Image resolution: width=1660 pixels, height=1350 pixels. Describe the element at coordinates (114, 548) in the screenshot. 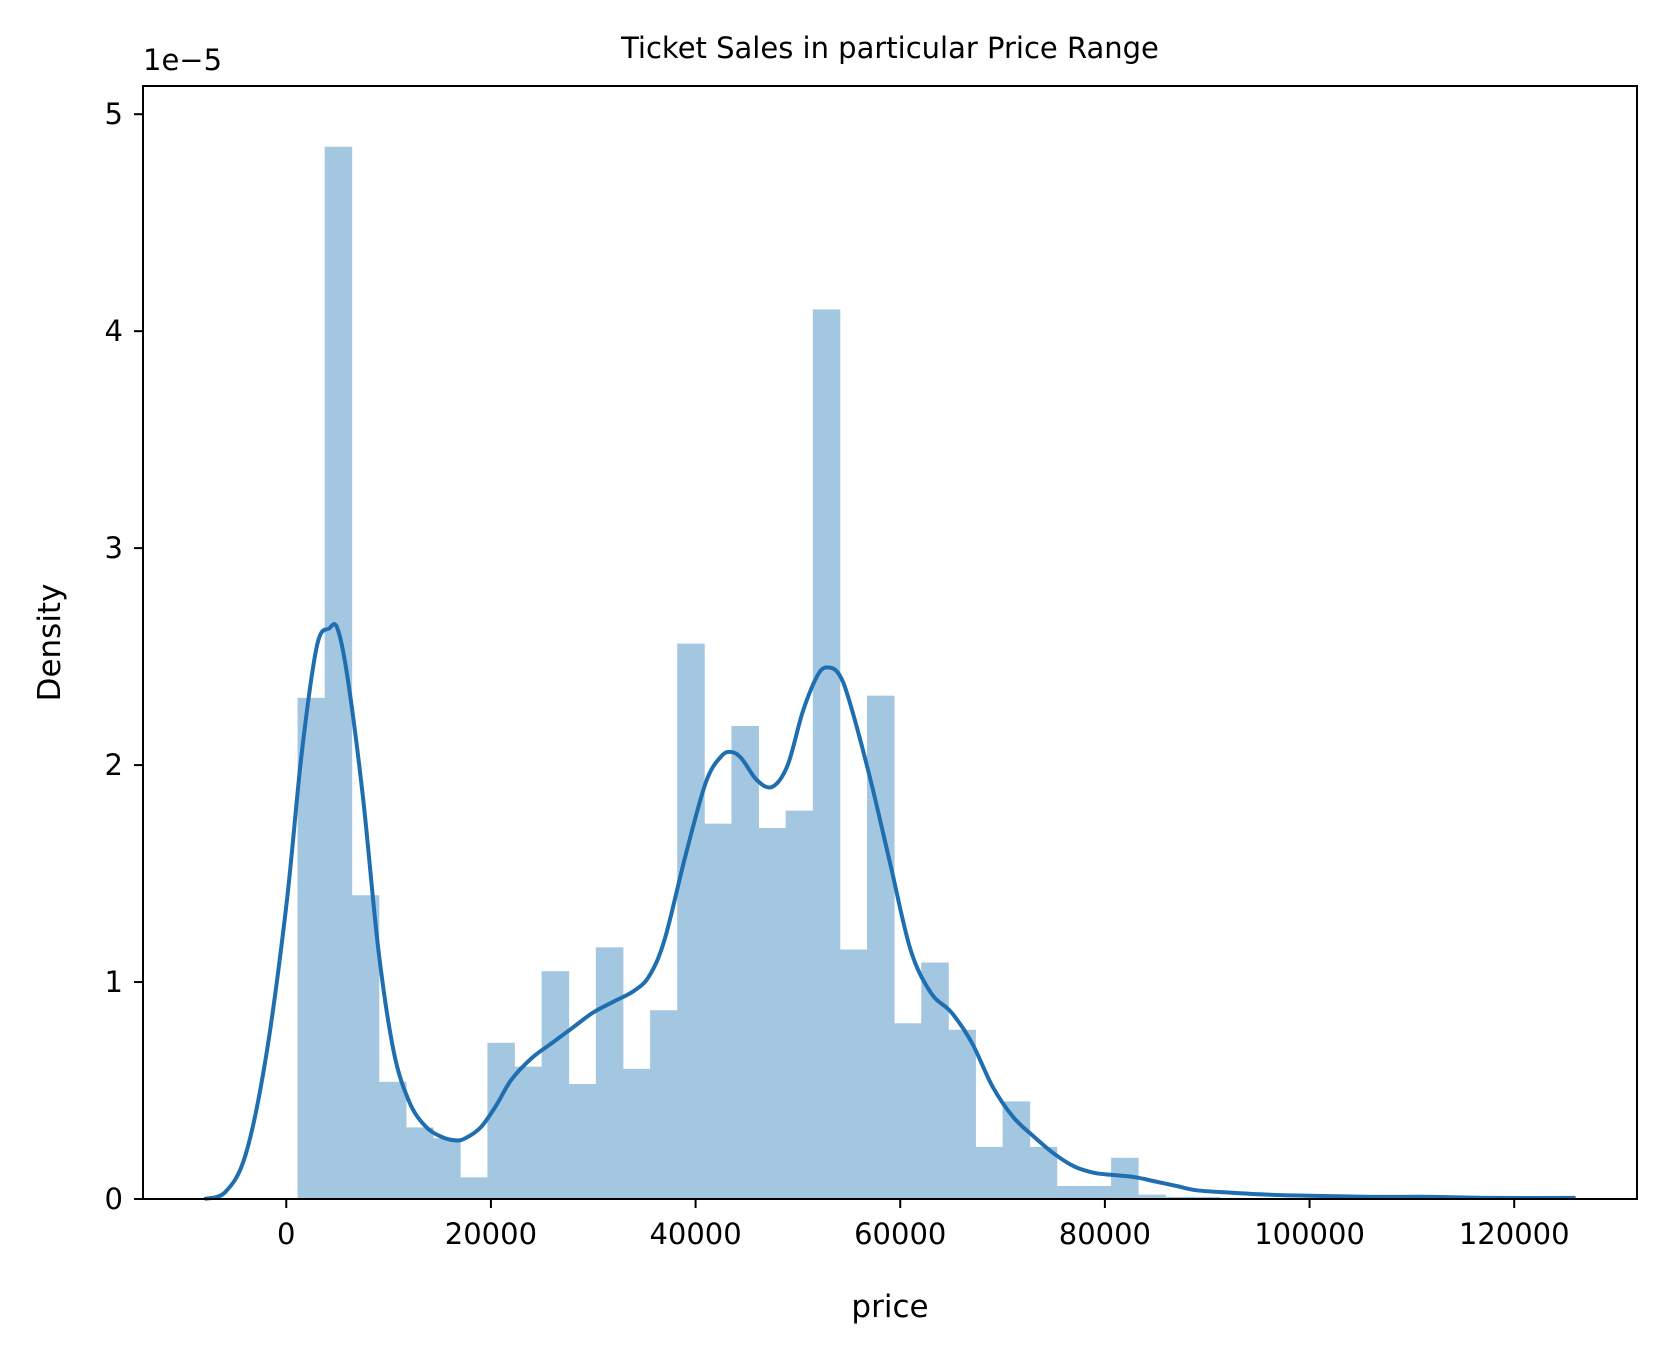

I see `y-tick-label: 3` at that location.